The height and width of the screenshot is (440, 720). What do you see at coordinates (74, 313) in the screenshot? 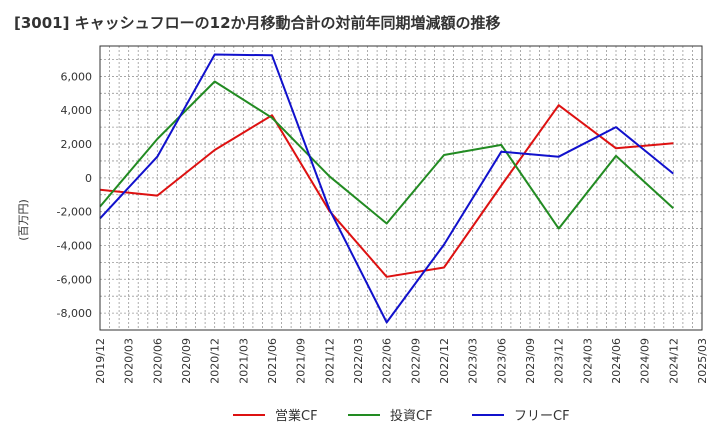
I see `y-tick-label: -8,000` at bounding box center [74, 313].